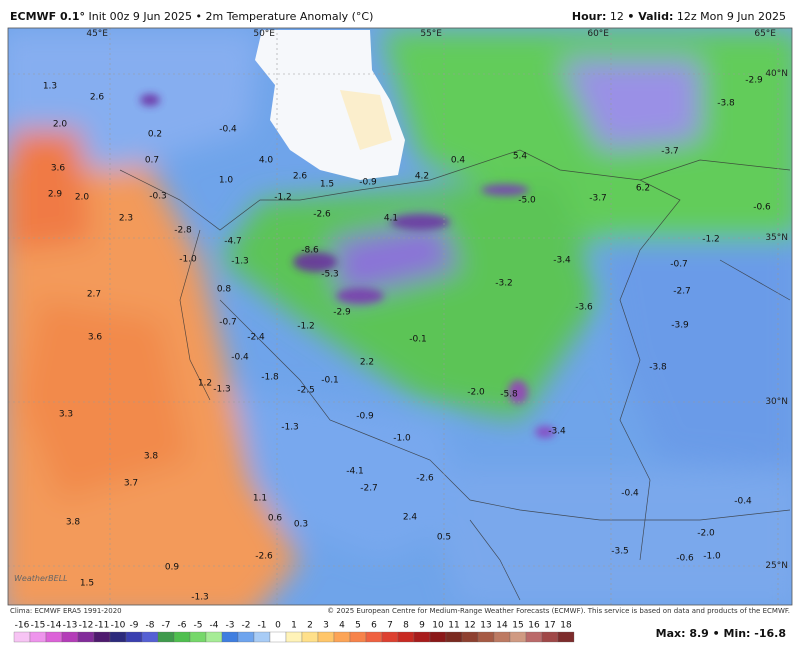 The width and height of the screenshot is (800, 661). Describe the element at coordinates (270, 378) in the screenshot. I see `anomaly-label: -1.8` at that location.